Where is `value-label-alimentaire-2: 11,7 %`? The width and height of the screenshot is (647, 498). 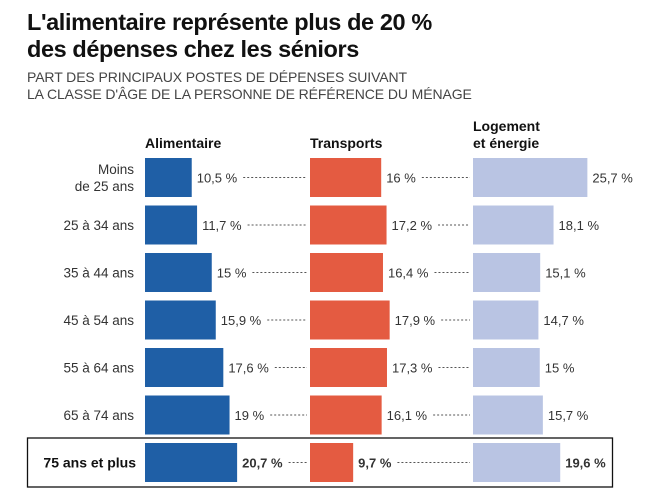 value-label-alimentaire-2: 11,7 % is located at coordinates (222, 225).